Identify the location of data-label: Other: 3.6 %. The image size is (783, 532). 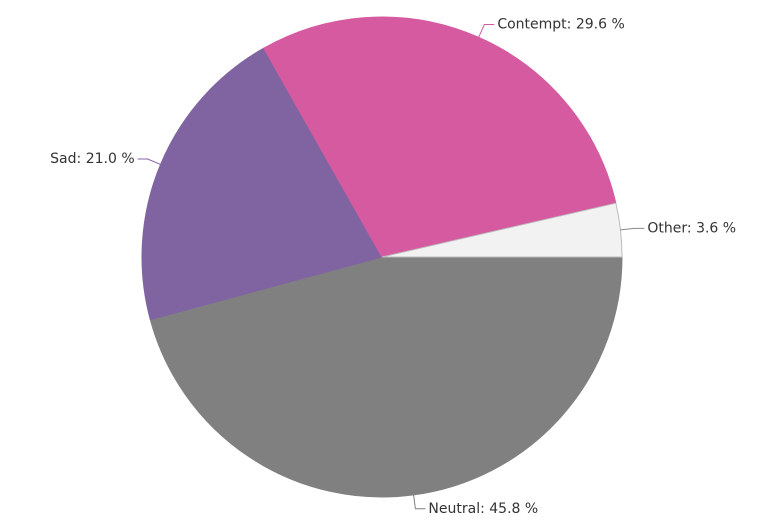
(691, 228).